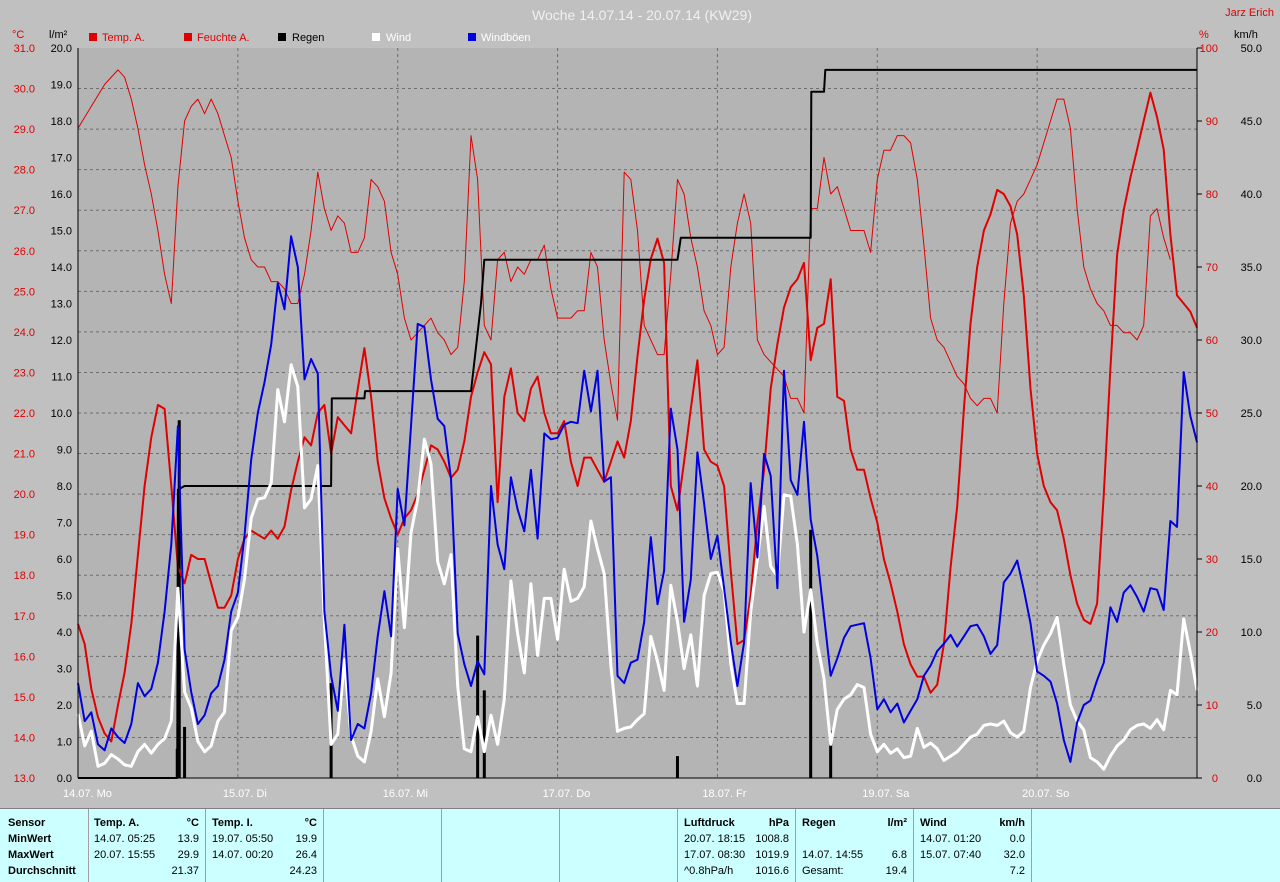 The width and height of the screenshot is (1280, 882). Describe the element at coordinates (64, 560) in the screenshot. I see `rain-tick-label: 6.0` at that location.